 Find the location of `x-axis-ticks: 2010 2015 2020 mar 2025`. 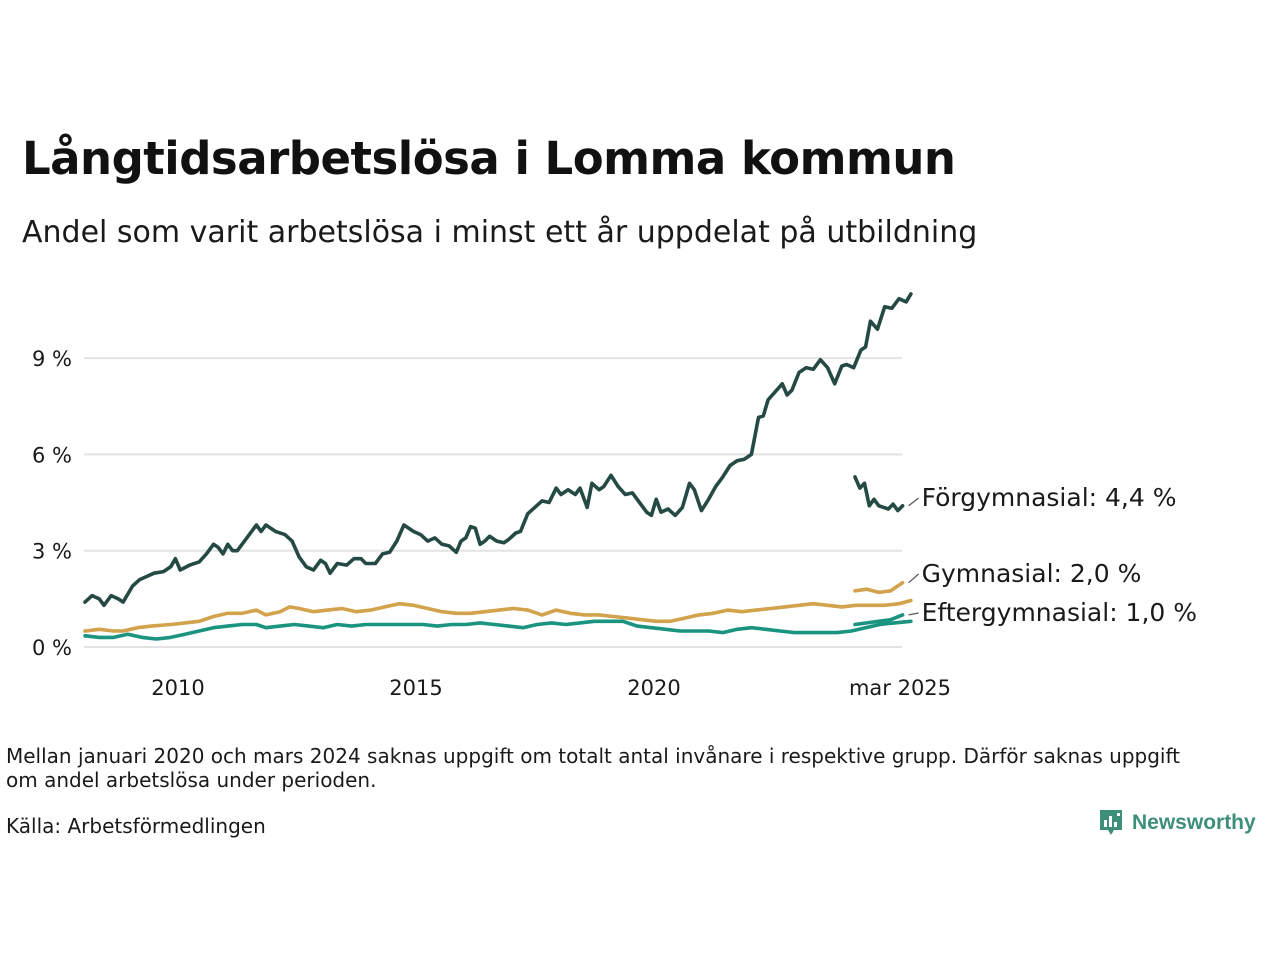

x-axis-ticks: 2010 2015 2020 mar 2025 is located at coordinates (551, 688).